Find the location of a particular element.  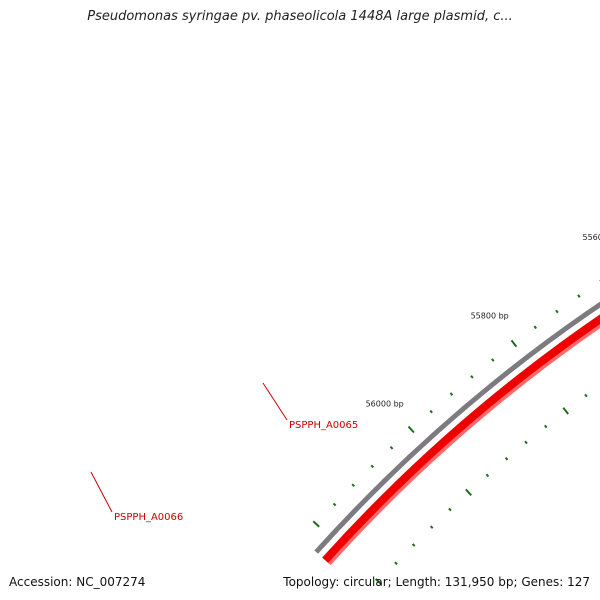

gene-a0066-leader-line is located at coordinates (101, 492).